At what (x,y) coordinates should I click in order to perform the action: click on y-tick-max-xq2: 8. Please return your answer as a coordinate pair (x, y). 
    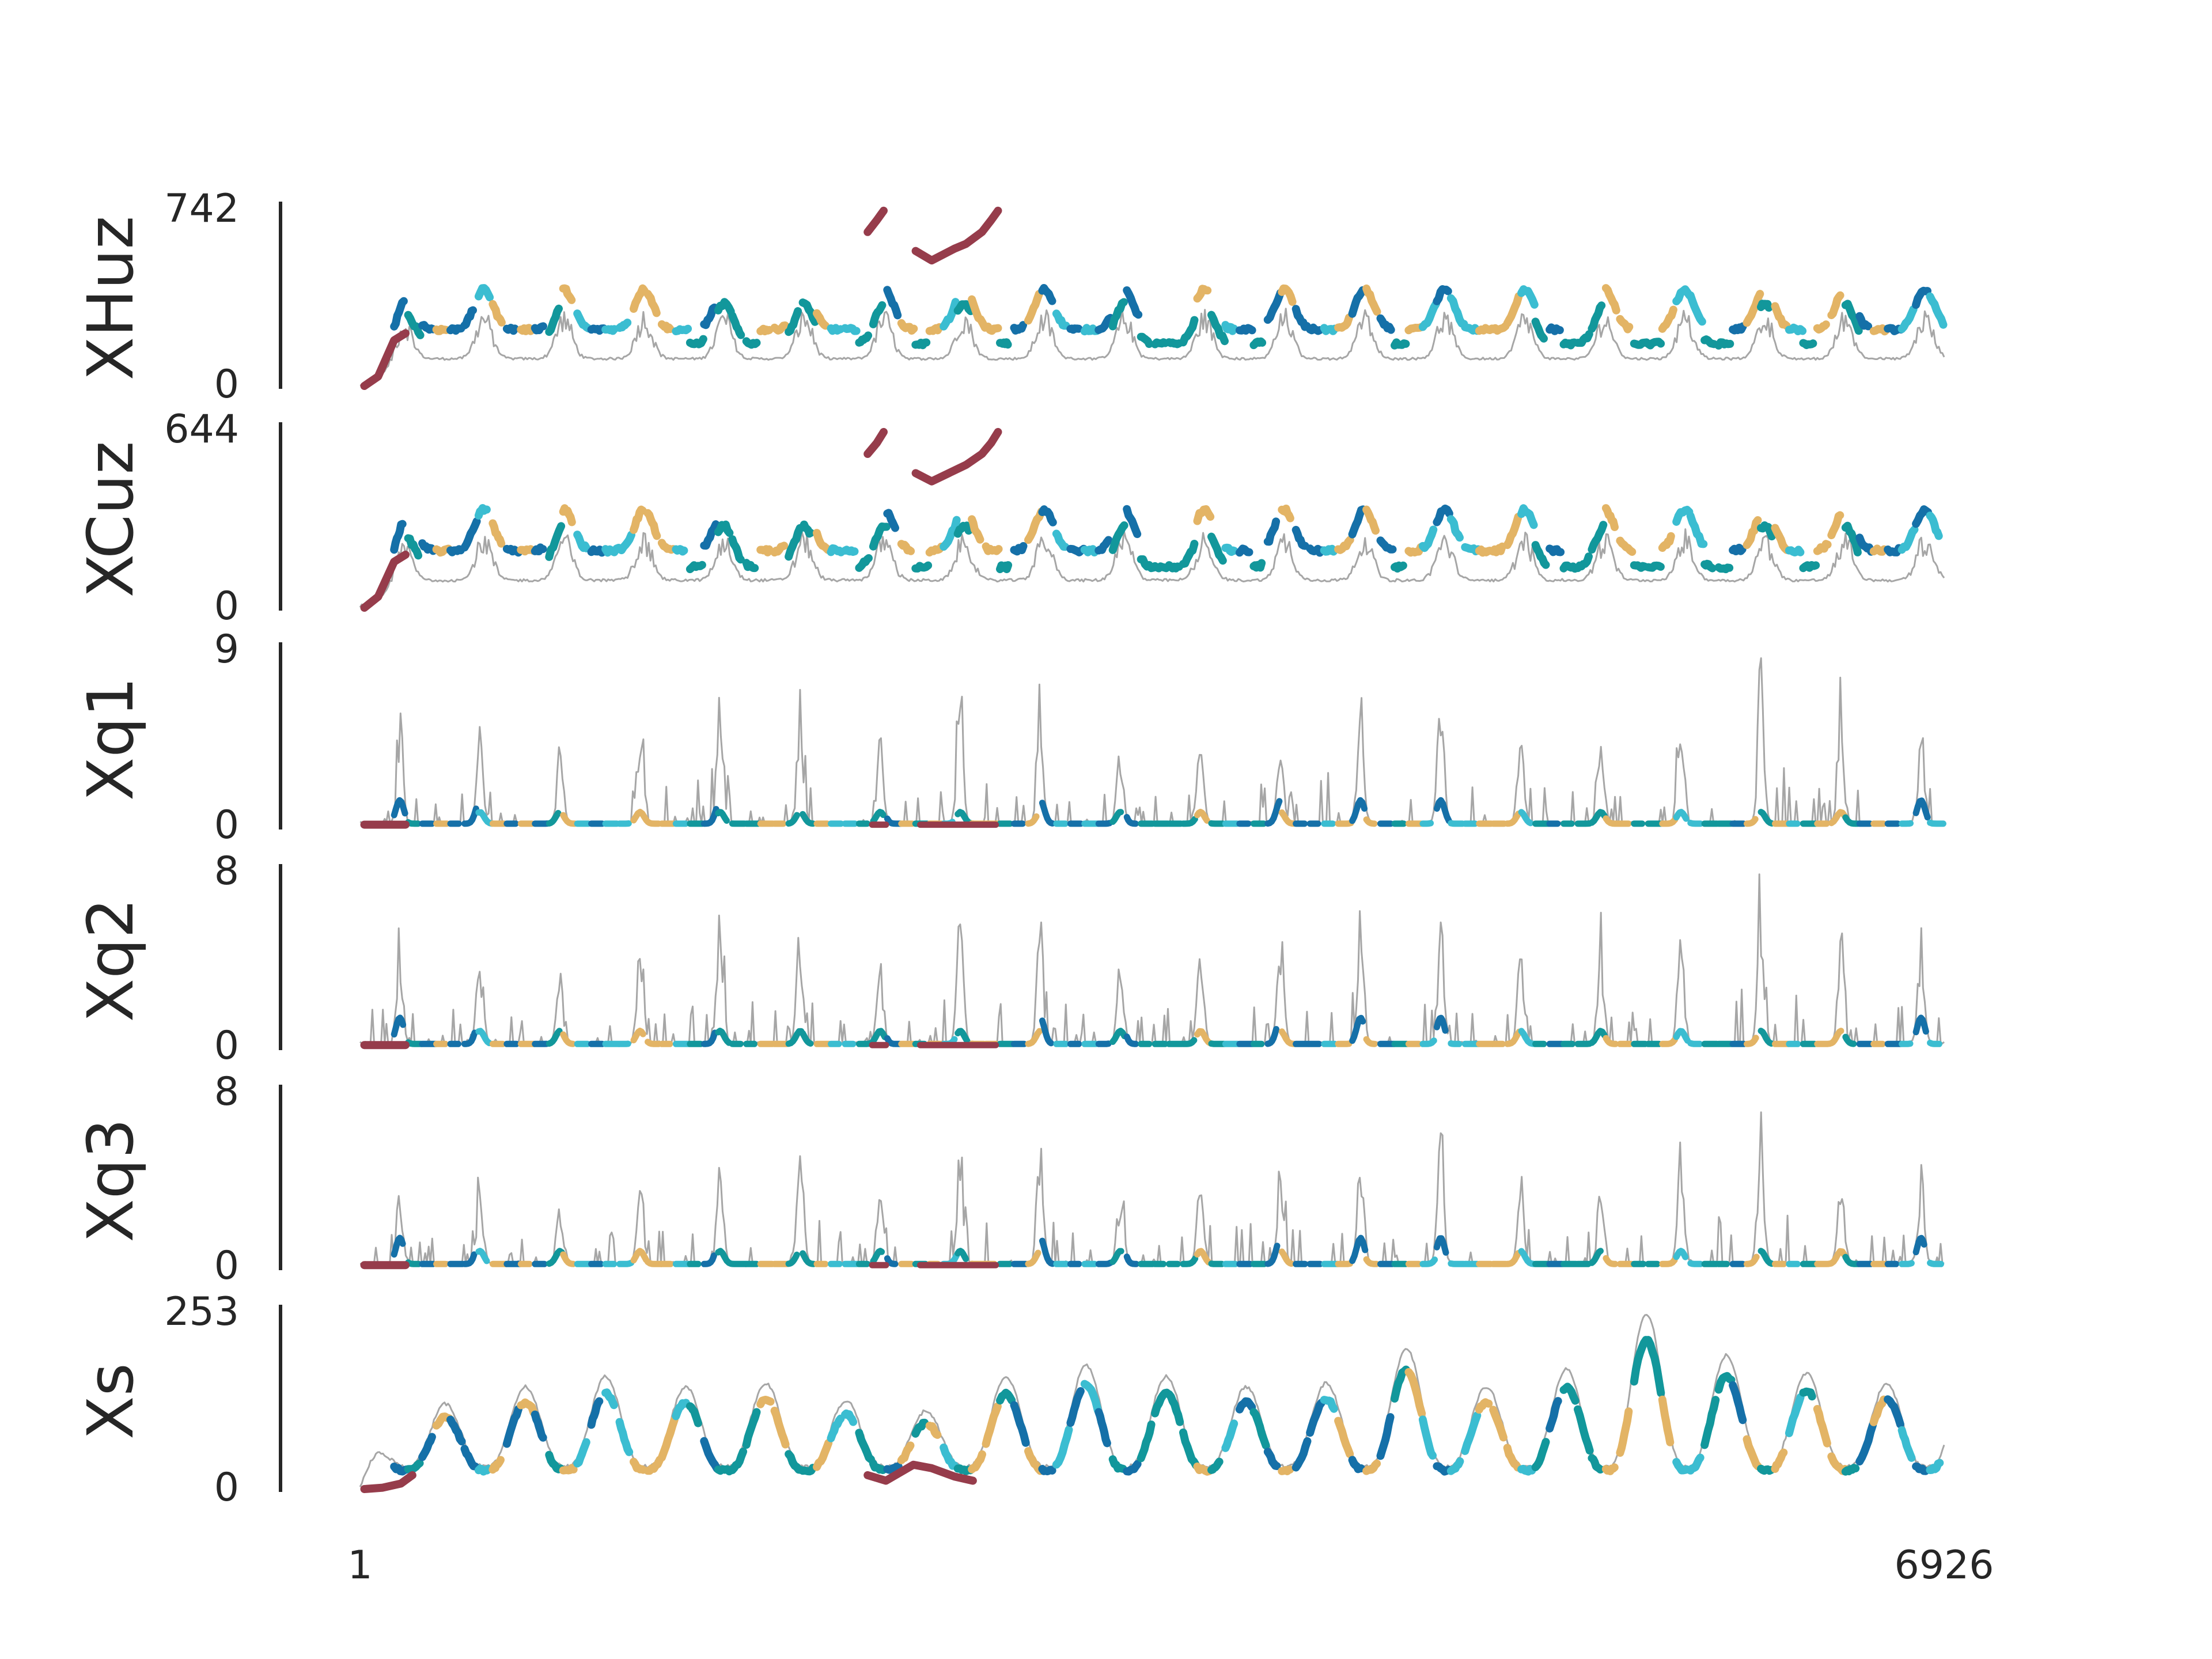
    Looking at the image, I should click on (226, 871).